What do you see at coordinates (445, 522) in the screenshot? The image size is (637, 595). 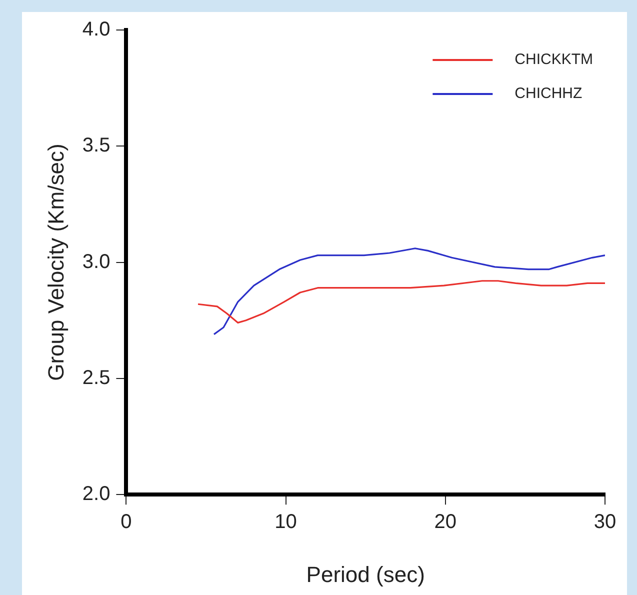 I see `x-tick-label: 20` at bounding box center [445, 522].